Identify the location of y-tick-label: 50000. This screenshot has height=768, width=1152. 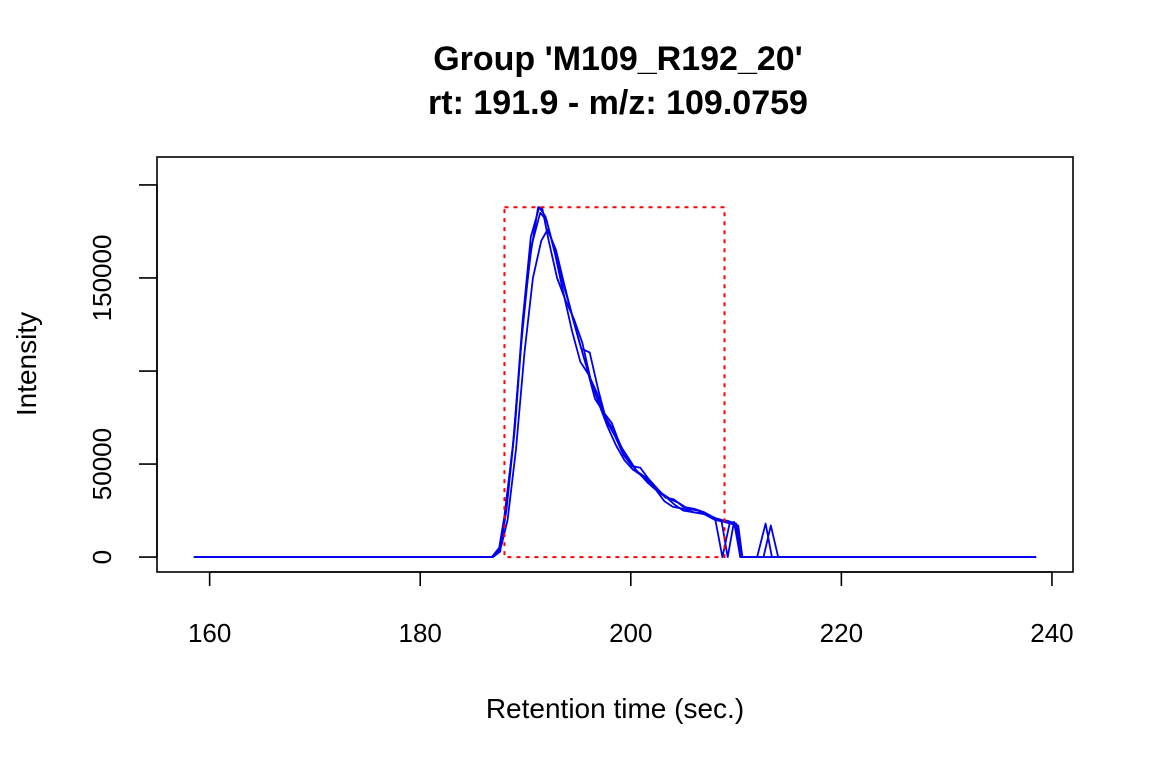
(102, 464).